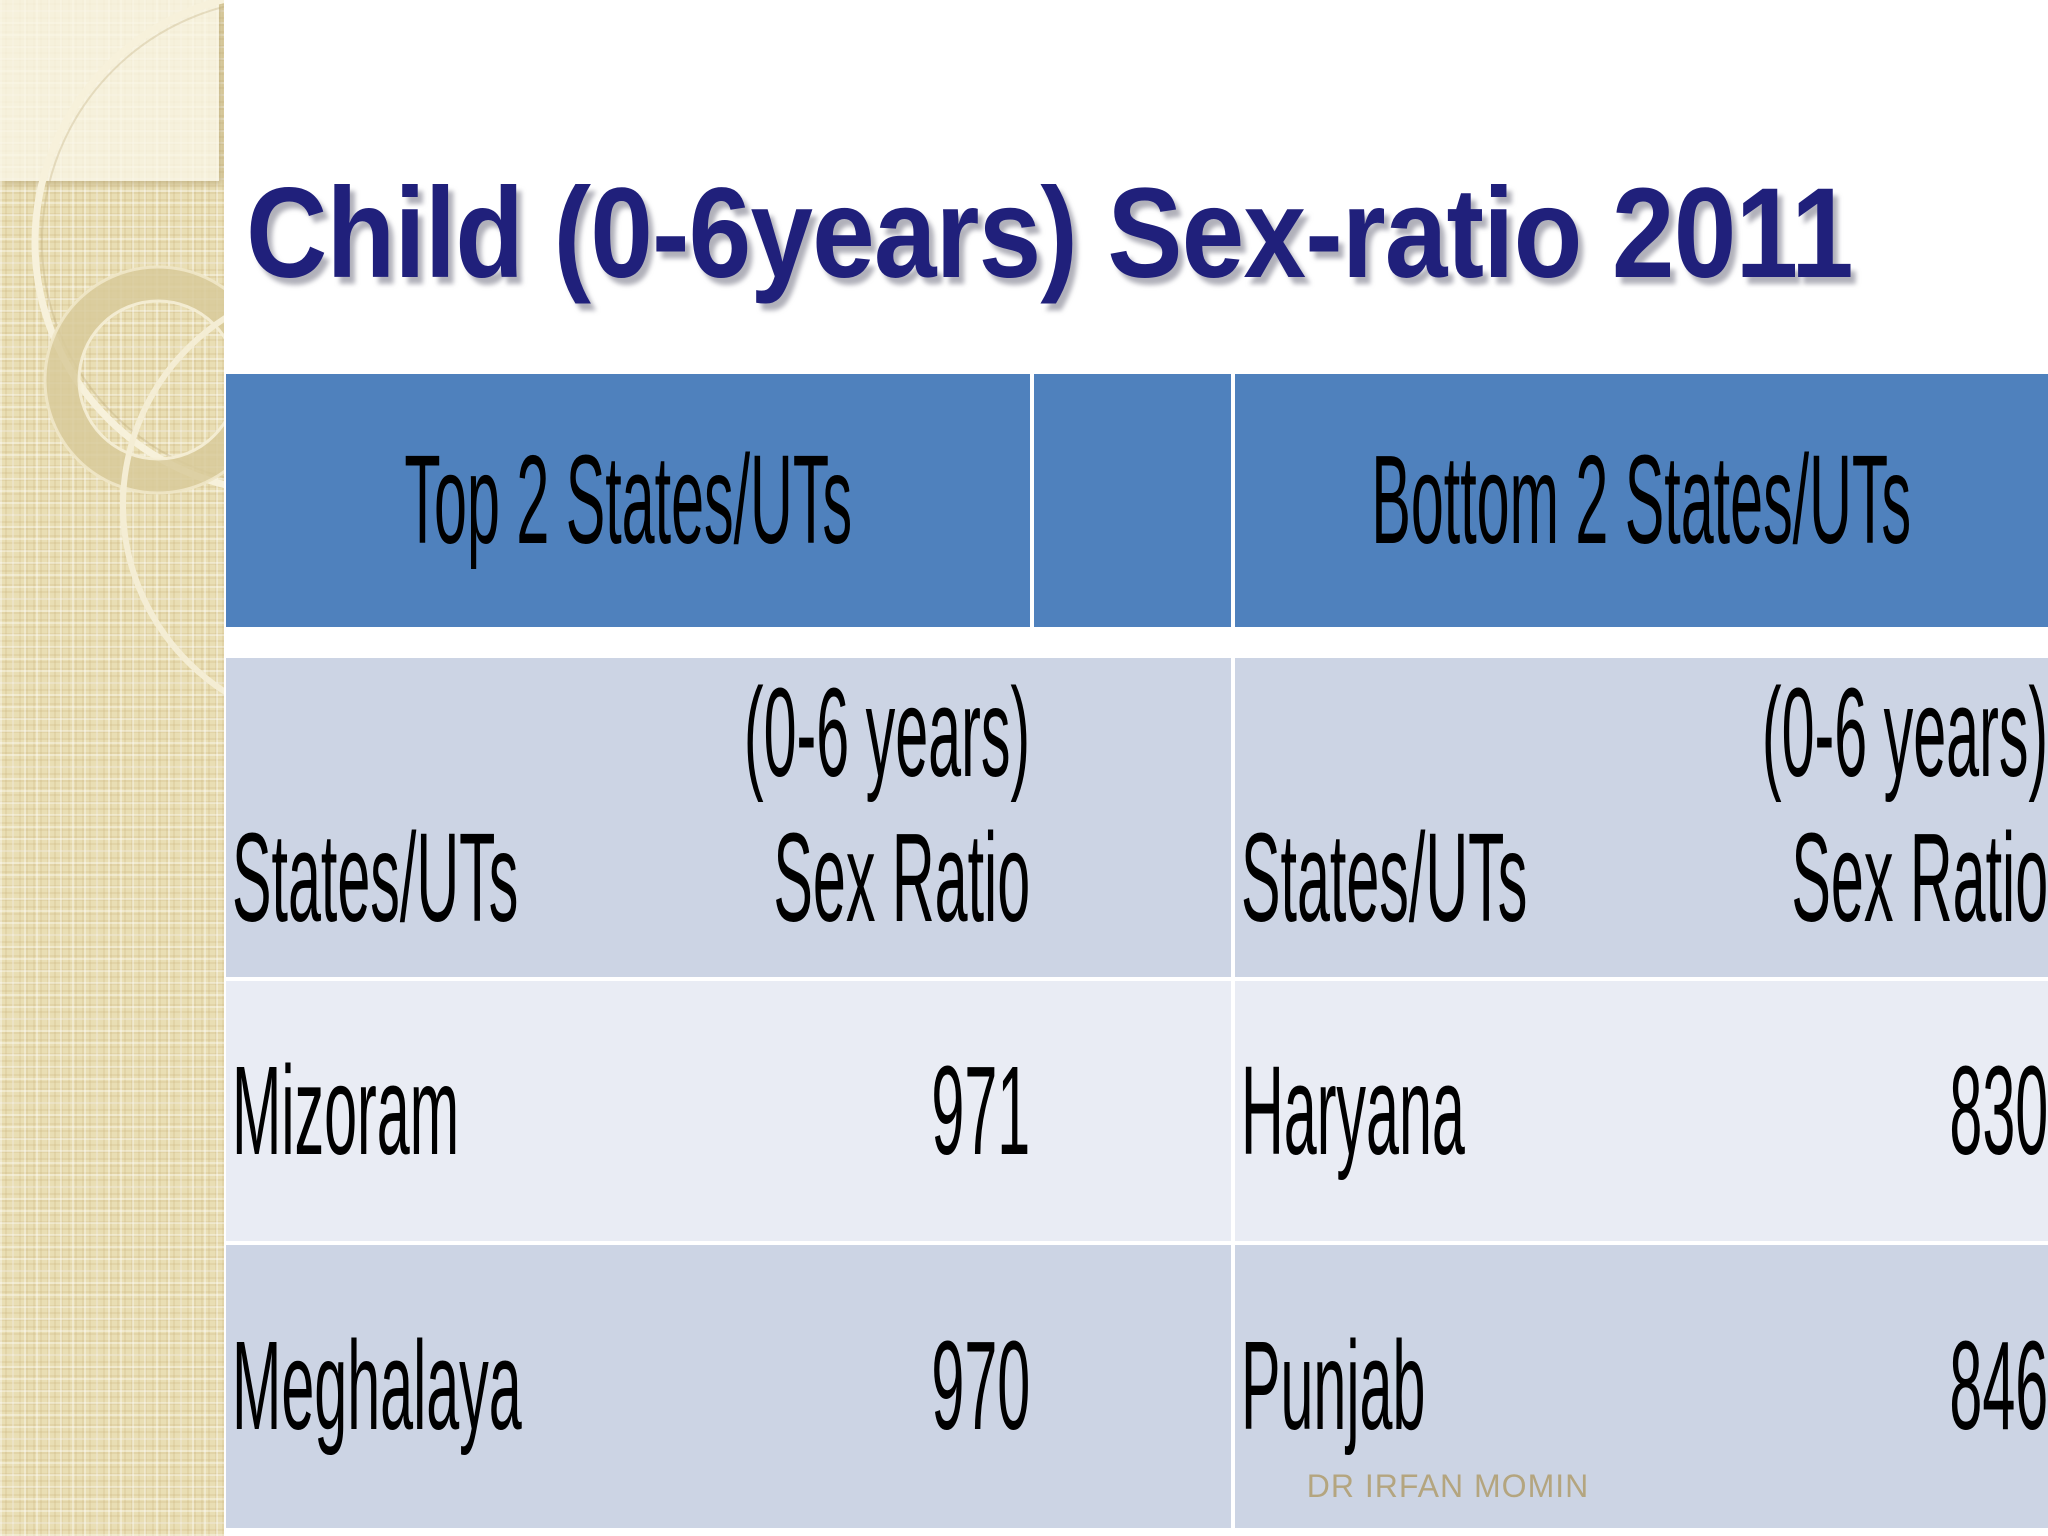 The image size is (2048, 1536). What do you see at coordinates (1050, 233) in the screenshot?
I see `page-title: Child (0-6years) Sex-ratio 2011` at bounding box center [1050, 233].